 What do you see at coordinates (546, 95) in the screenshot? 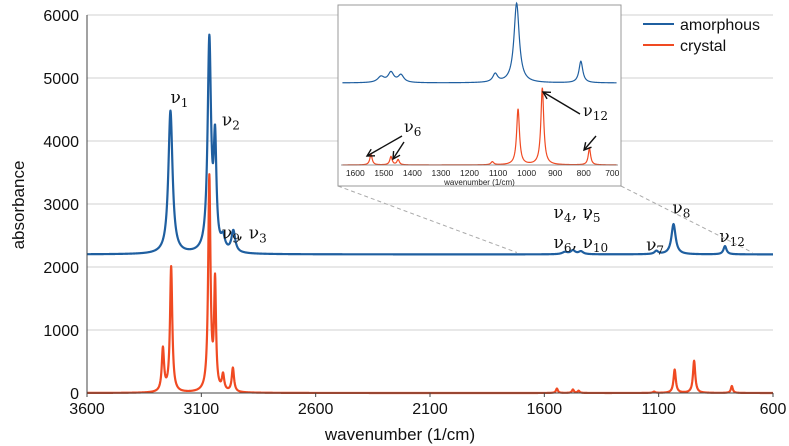
I see `inset-arrow-v12-left-head` at bounding box center [546, 95].